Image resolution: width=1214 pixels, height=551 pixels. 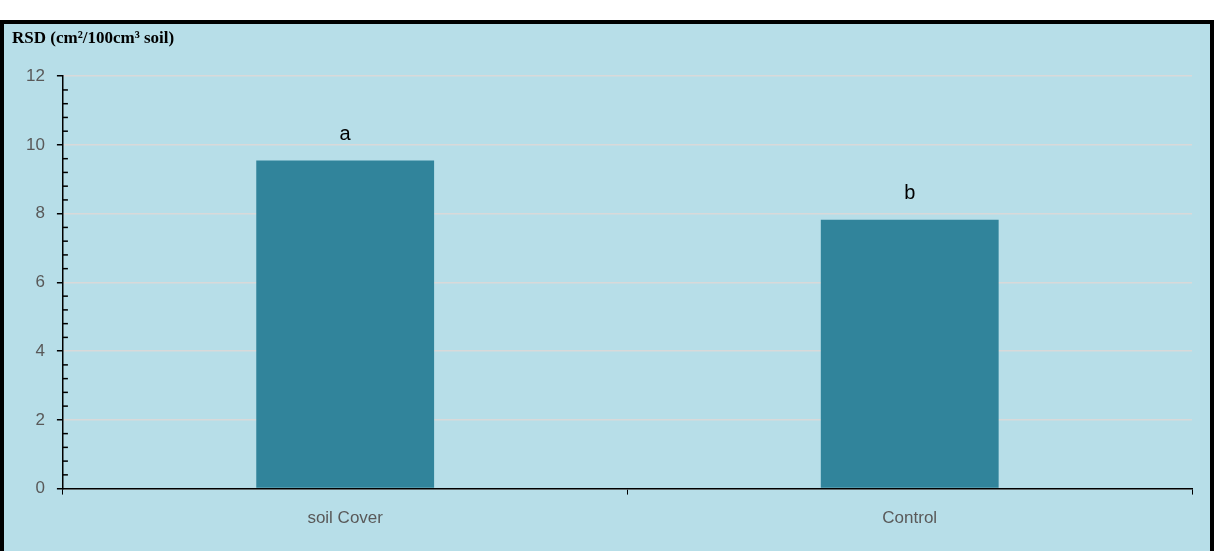 I want to click on annotation: b, so click(x=910, y=192).